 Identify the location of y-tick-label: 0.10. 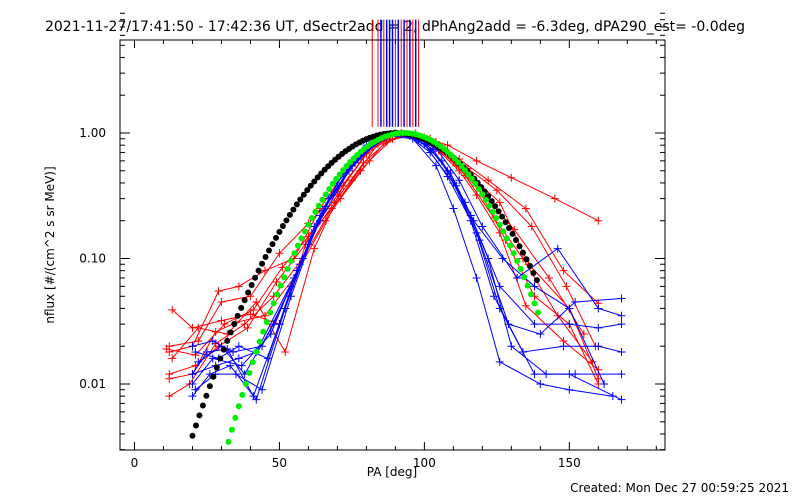
(92, 259).